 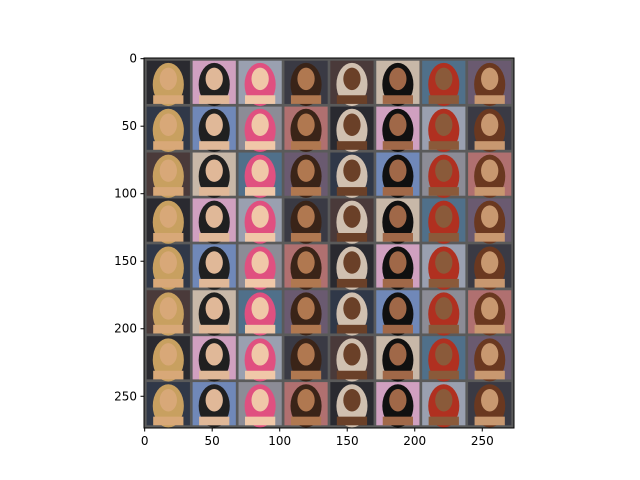 I want to click on x-tick-label: 100, so click(x=279, y=441).